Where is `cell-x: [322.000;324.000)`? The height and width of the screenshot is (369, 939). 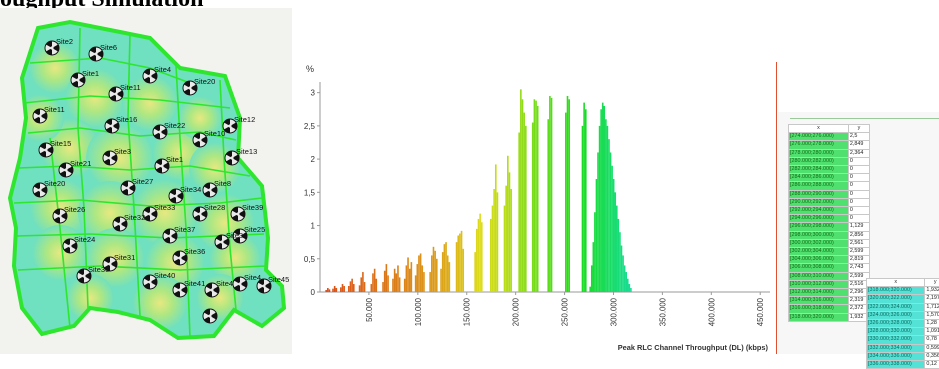
cell-x: [322.000;324.000) is located at coordinates (896, 307).